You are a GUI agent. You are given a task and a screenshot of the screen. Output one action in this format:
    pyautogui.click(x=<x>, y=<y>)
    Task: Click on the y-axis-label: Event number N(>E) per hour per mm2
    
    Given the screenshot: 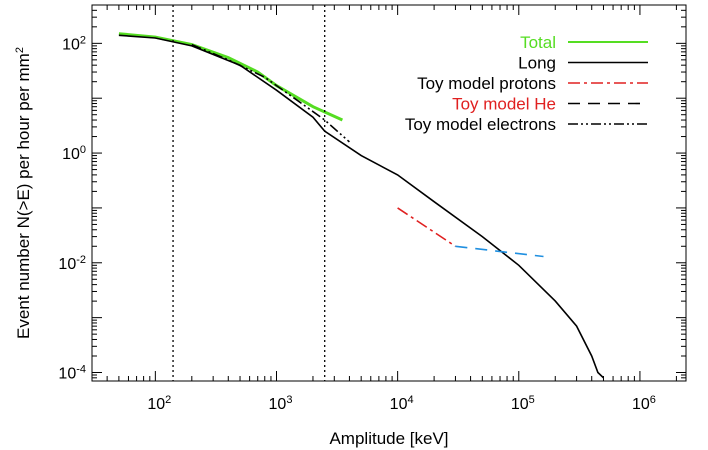 What is the action you would take?
    pyautogui.click(x=23, y=193)
    